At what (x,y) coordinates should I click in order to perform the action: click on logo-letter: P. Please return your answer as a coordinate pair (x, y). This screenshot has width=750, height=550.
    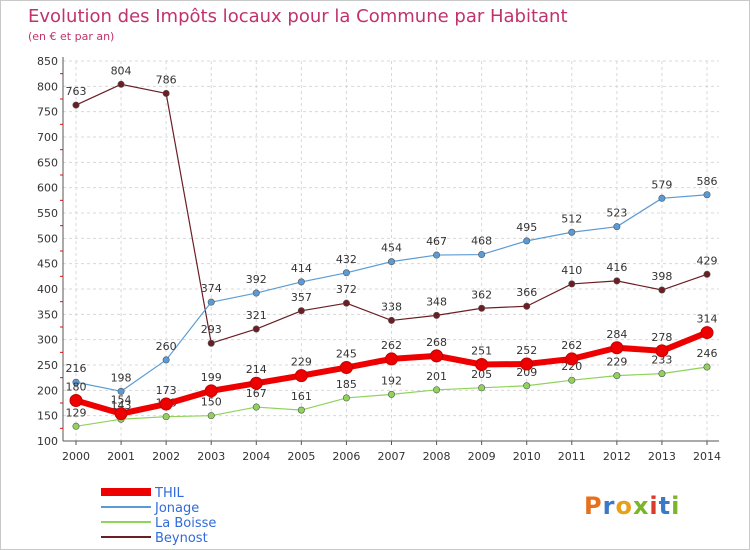
    Looking at the image, I should click on (593, 506).